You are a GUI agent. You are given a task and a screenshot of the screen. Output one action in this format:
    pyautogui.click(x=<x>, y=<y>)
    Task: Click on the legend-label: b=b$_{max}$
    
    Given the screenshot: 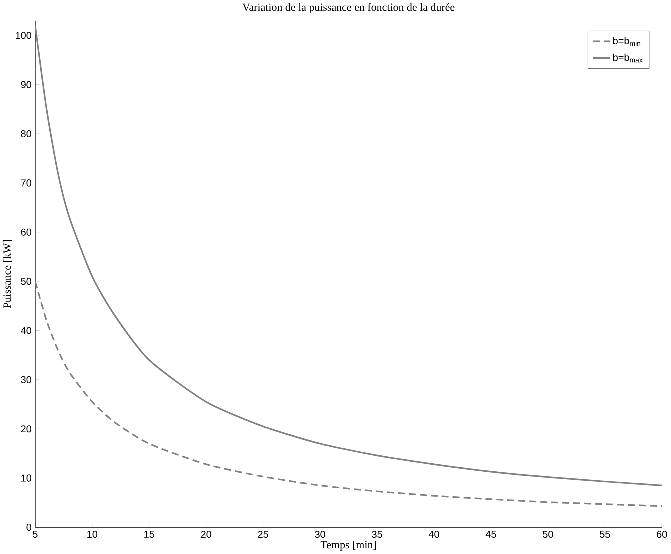 What is the action you would take?
    pyautogui.click(x=628, y=58)
    